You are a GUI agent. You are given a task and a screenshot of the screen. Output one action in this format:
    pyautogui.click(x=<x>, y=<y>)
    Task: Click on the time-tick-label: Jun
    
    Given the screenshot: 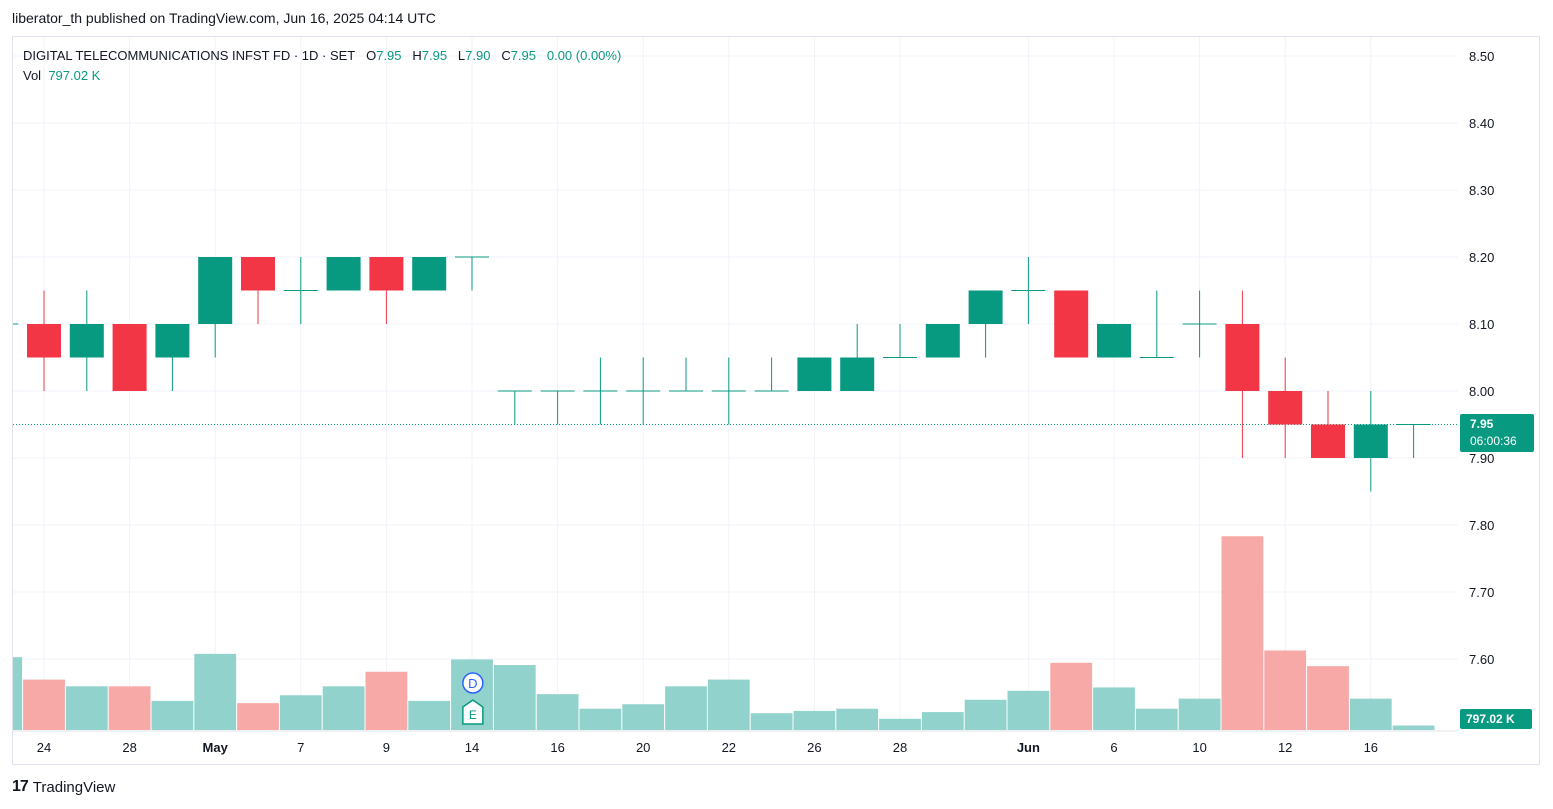 What is the action you would take?
    pyautogui.click(x=1028, y=747)
    